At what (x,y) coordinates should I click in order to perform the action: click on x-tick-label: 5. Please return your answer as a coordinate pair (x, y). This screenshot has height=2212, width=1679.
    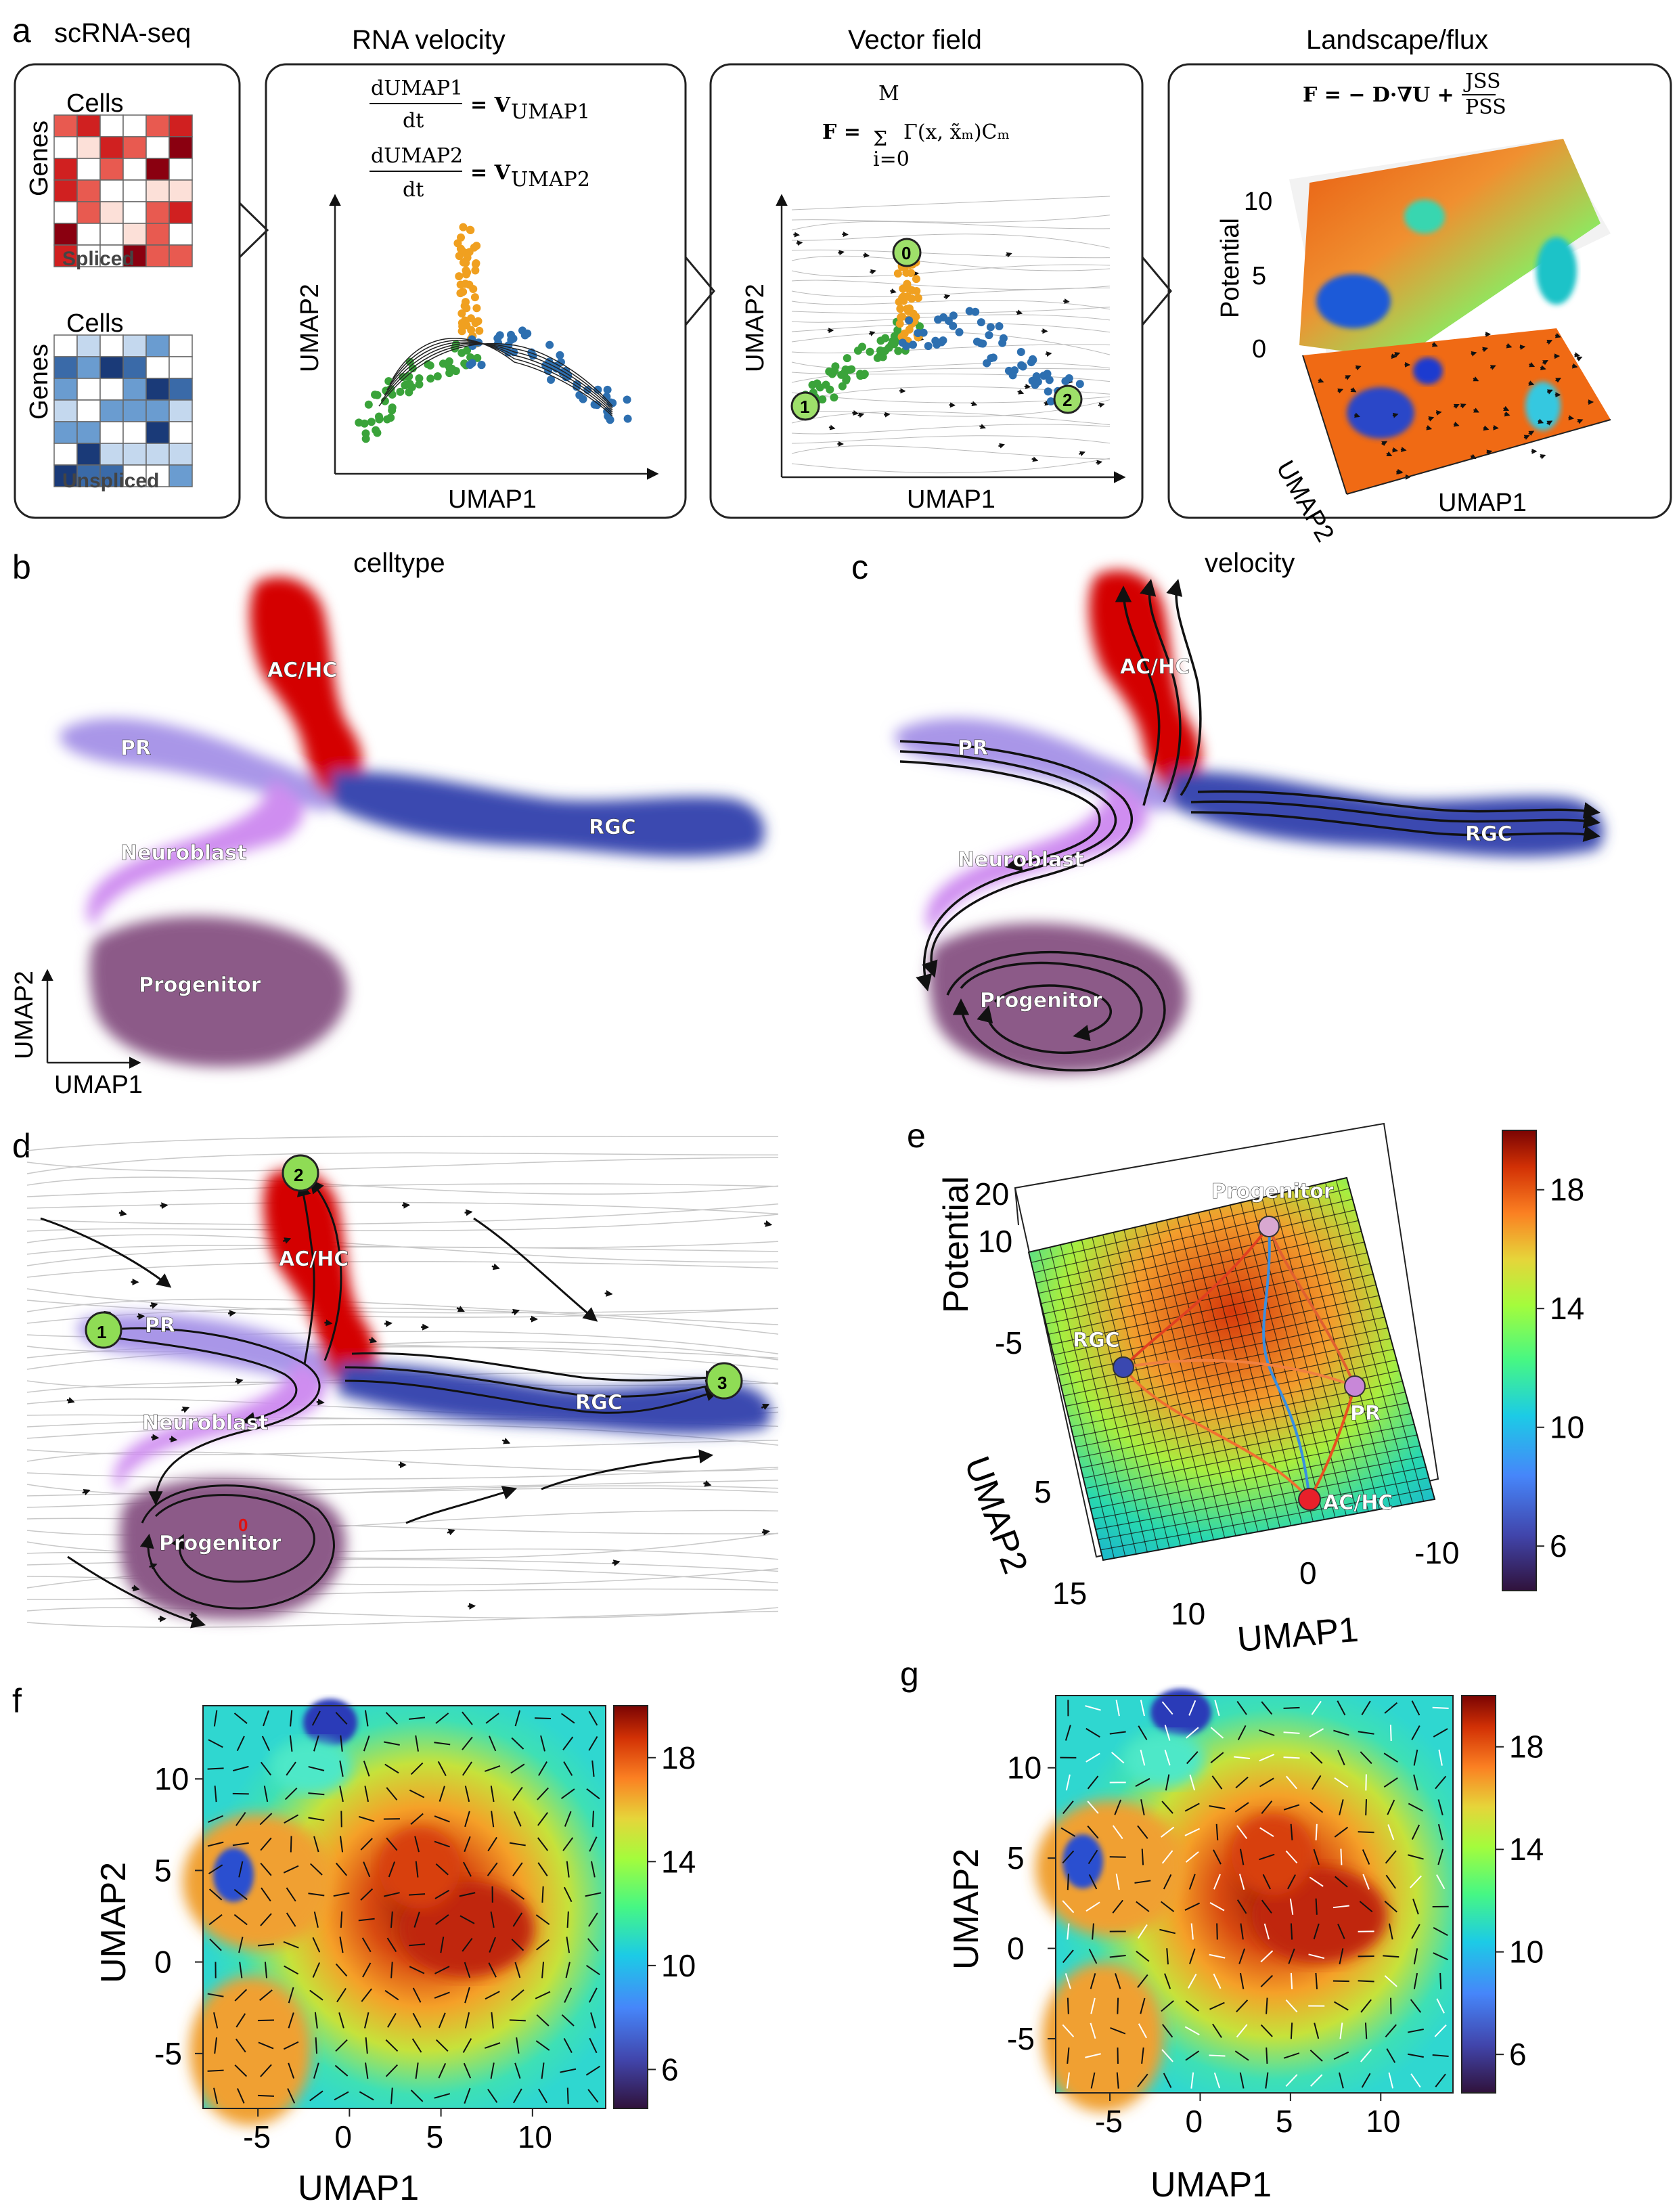
    Looking at the image, I should click on (435, 2136).